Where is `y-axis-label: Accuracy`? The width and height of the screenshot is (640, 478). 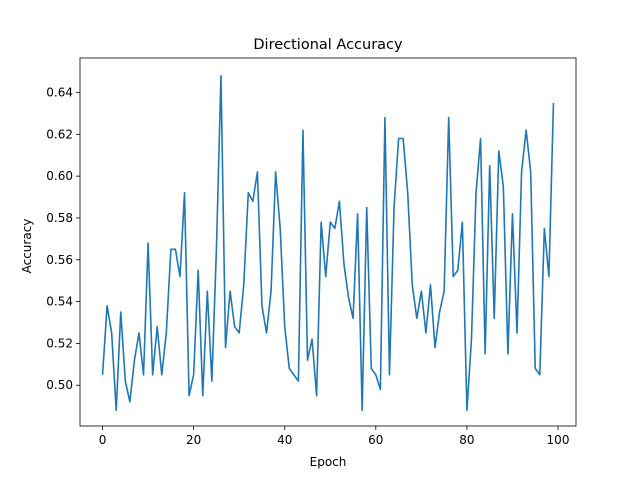
y-axis-label: Accuracy is located at coordinates (27, 246).